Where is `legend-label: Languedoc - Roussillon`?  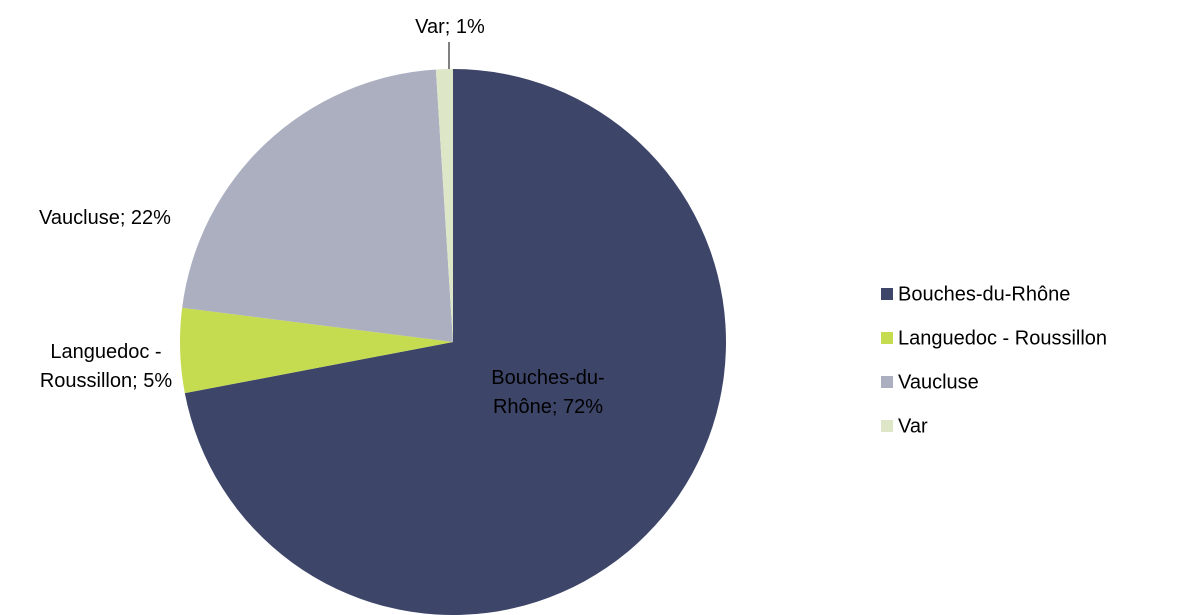 legend-label: Languedoc - Roussillon is located at coordinates (1002, 338).